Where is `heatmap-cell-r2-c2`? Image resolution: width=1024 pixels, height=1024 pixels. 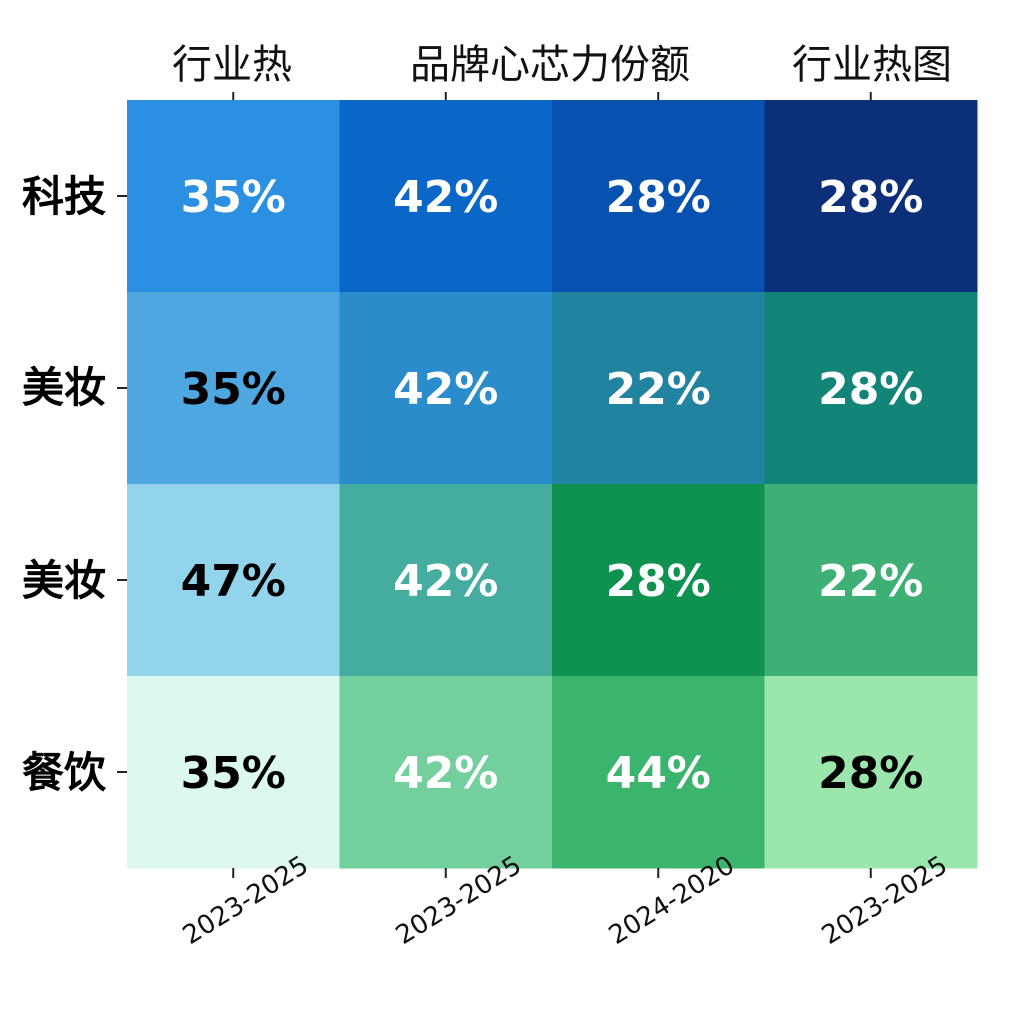
heatmap-cell-r2-c2 is located at coordinates (446, 388).